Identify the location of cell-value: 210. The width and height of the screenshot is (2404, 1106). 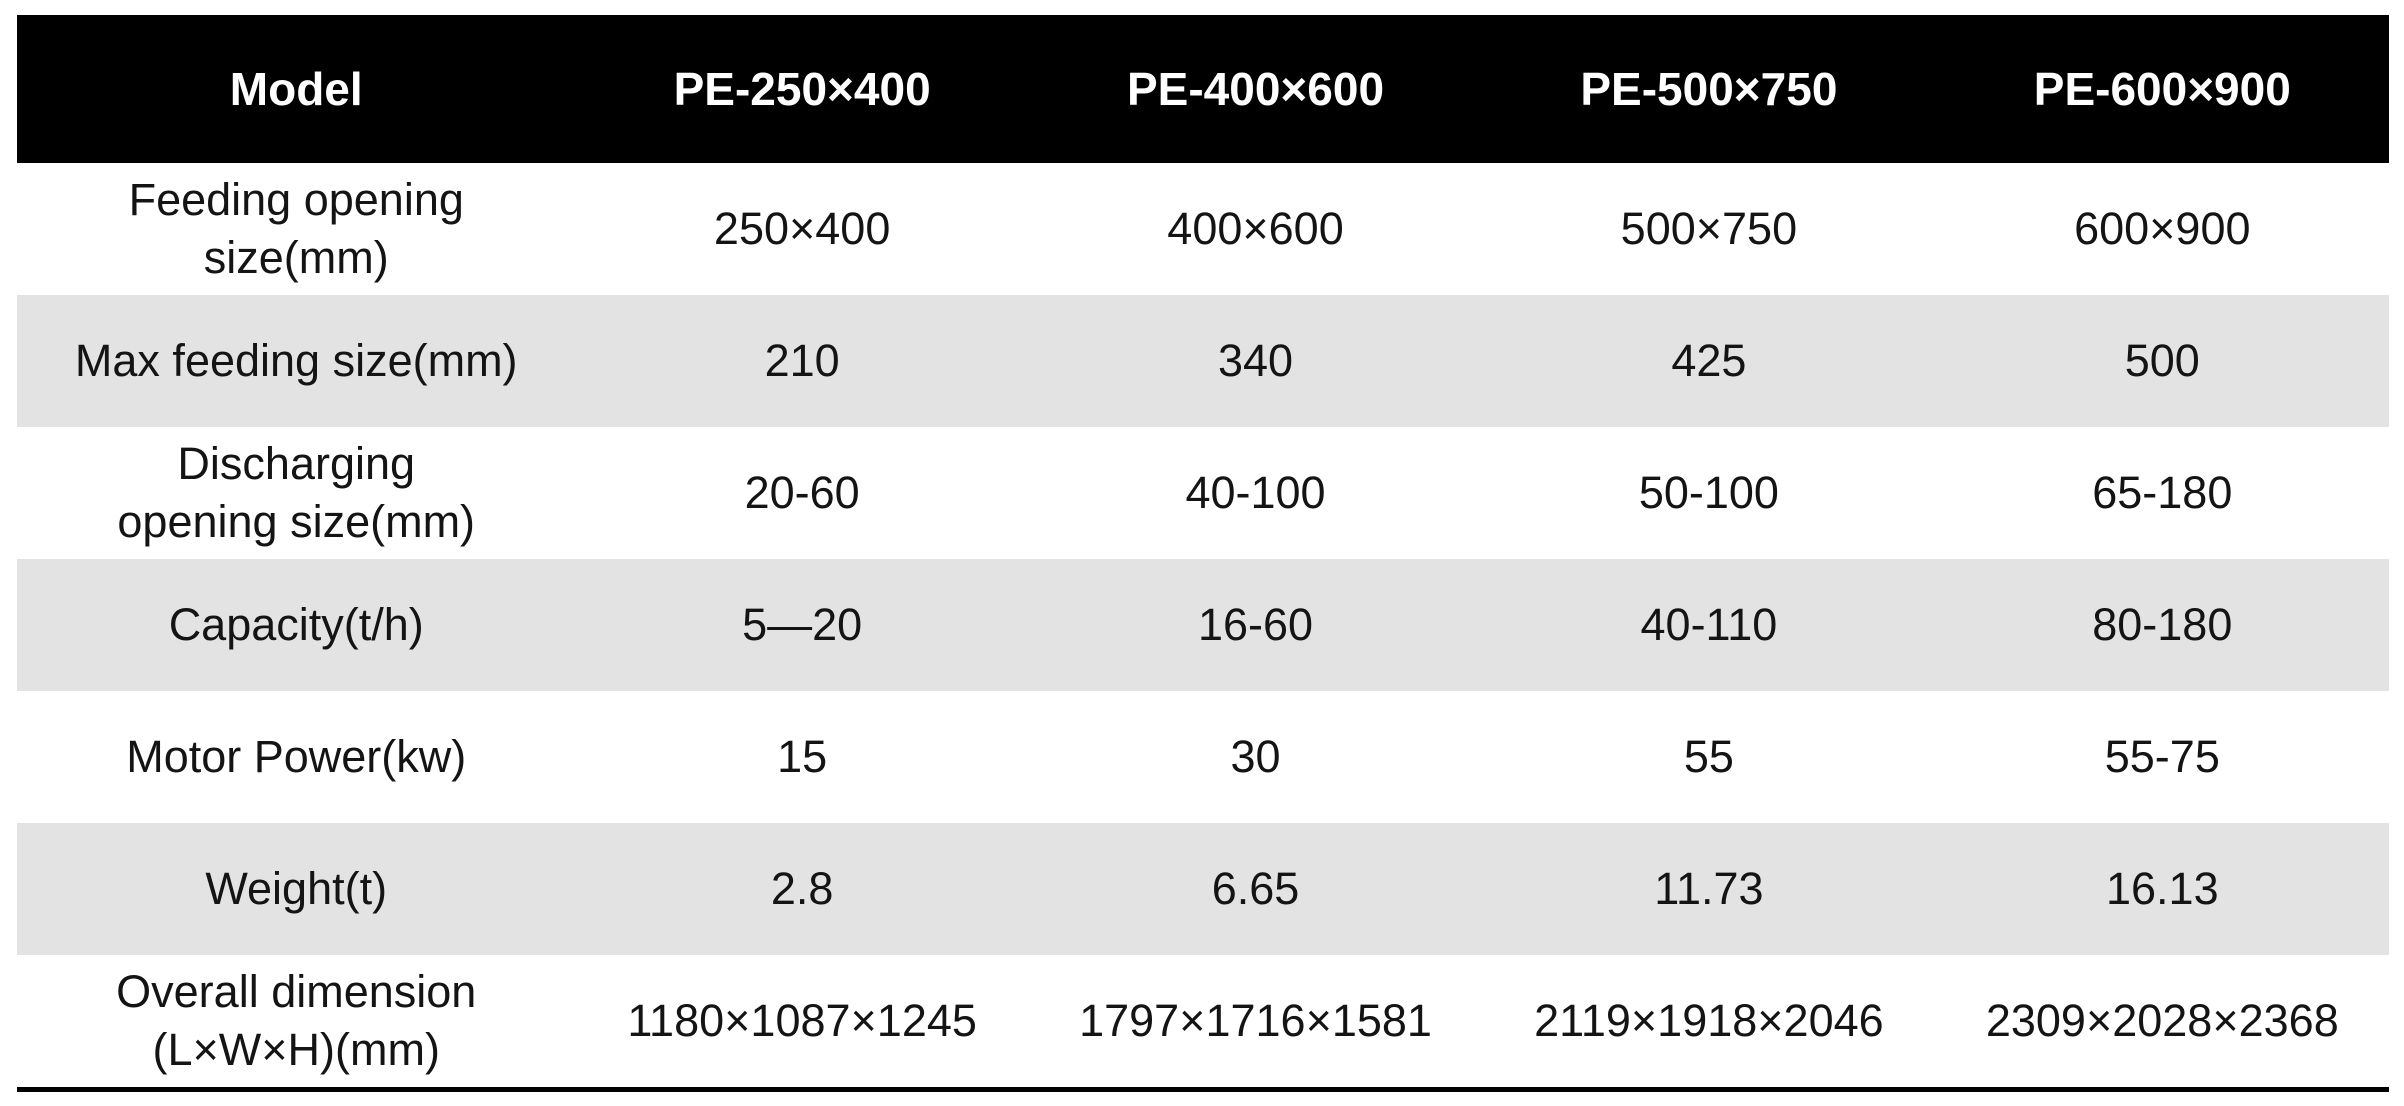
(802, 361).